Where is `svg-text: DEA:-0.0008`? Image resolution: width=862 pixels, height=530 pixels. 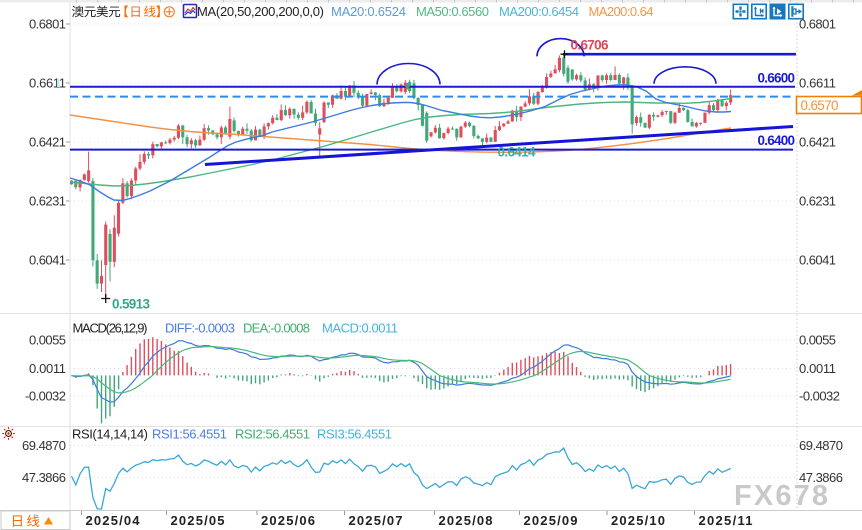
svg-text: DEA:-0.0008 is located at coordinates (276, 328).